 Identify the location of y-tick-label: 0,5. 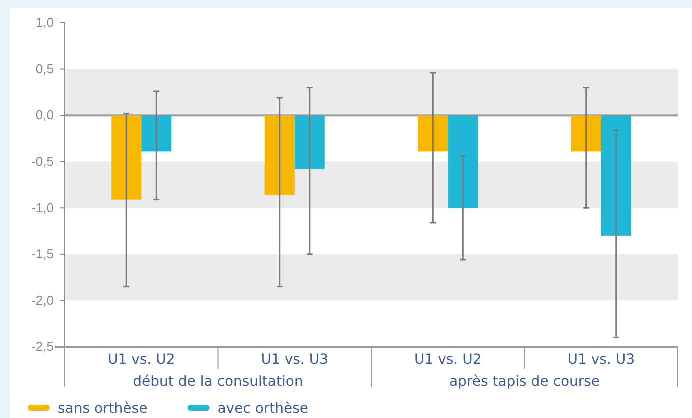
(45, 68).